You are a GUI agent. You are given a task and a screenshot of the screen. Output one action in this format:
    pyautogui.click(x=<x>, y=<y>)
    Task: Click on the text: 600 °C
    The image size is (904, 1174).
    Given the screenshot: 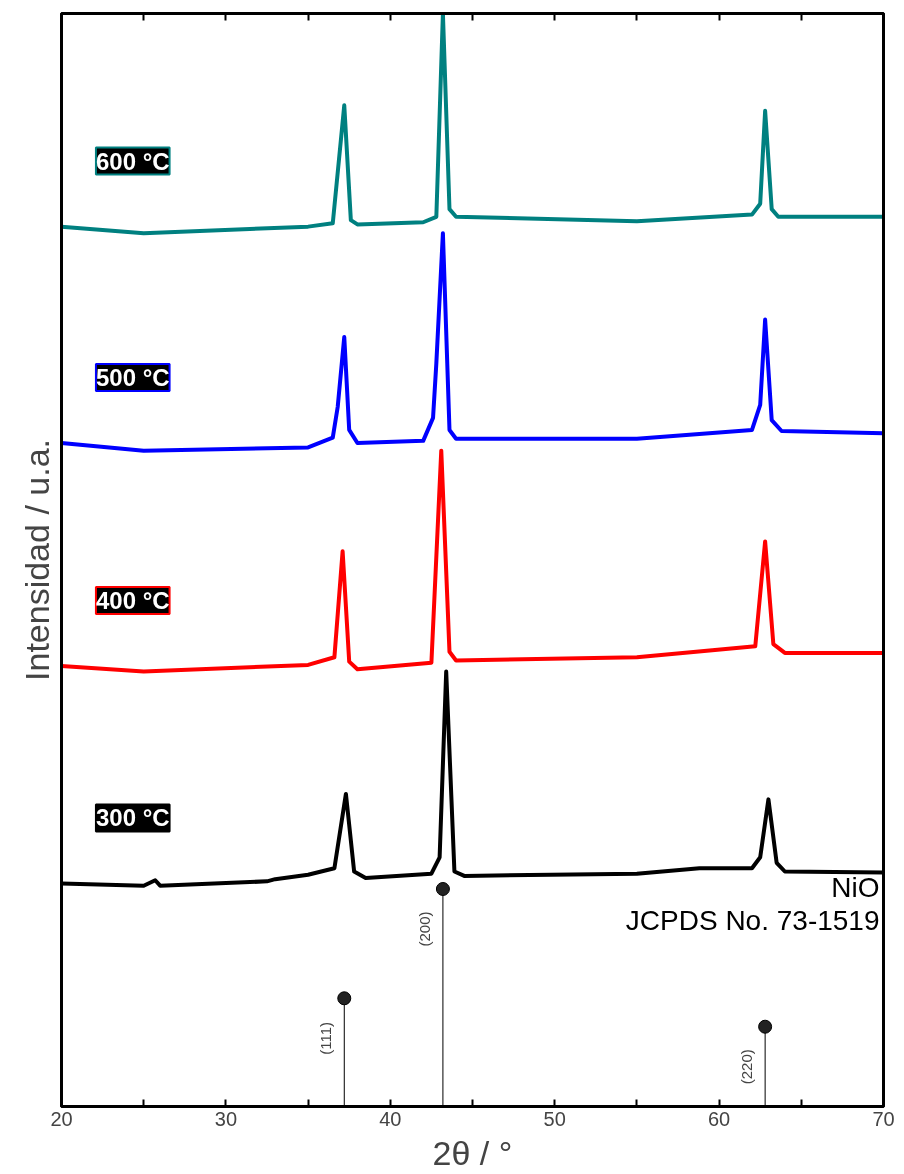 What is the action you would take?
    pyautogui.click(x=132, y=161)
    